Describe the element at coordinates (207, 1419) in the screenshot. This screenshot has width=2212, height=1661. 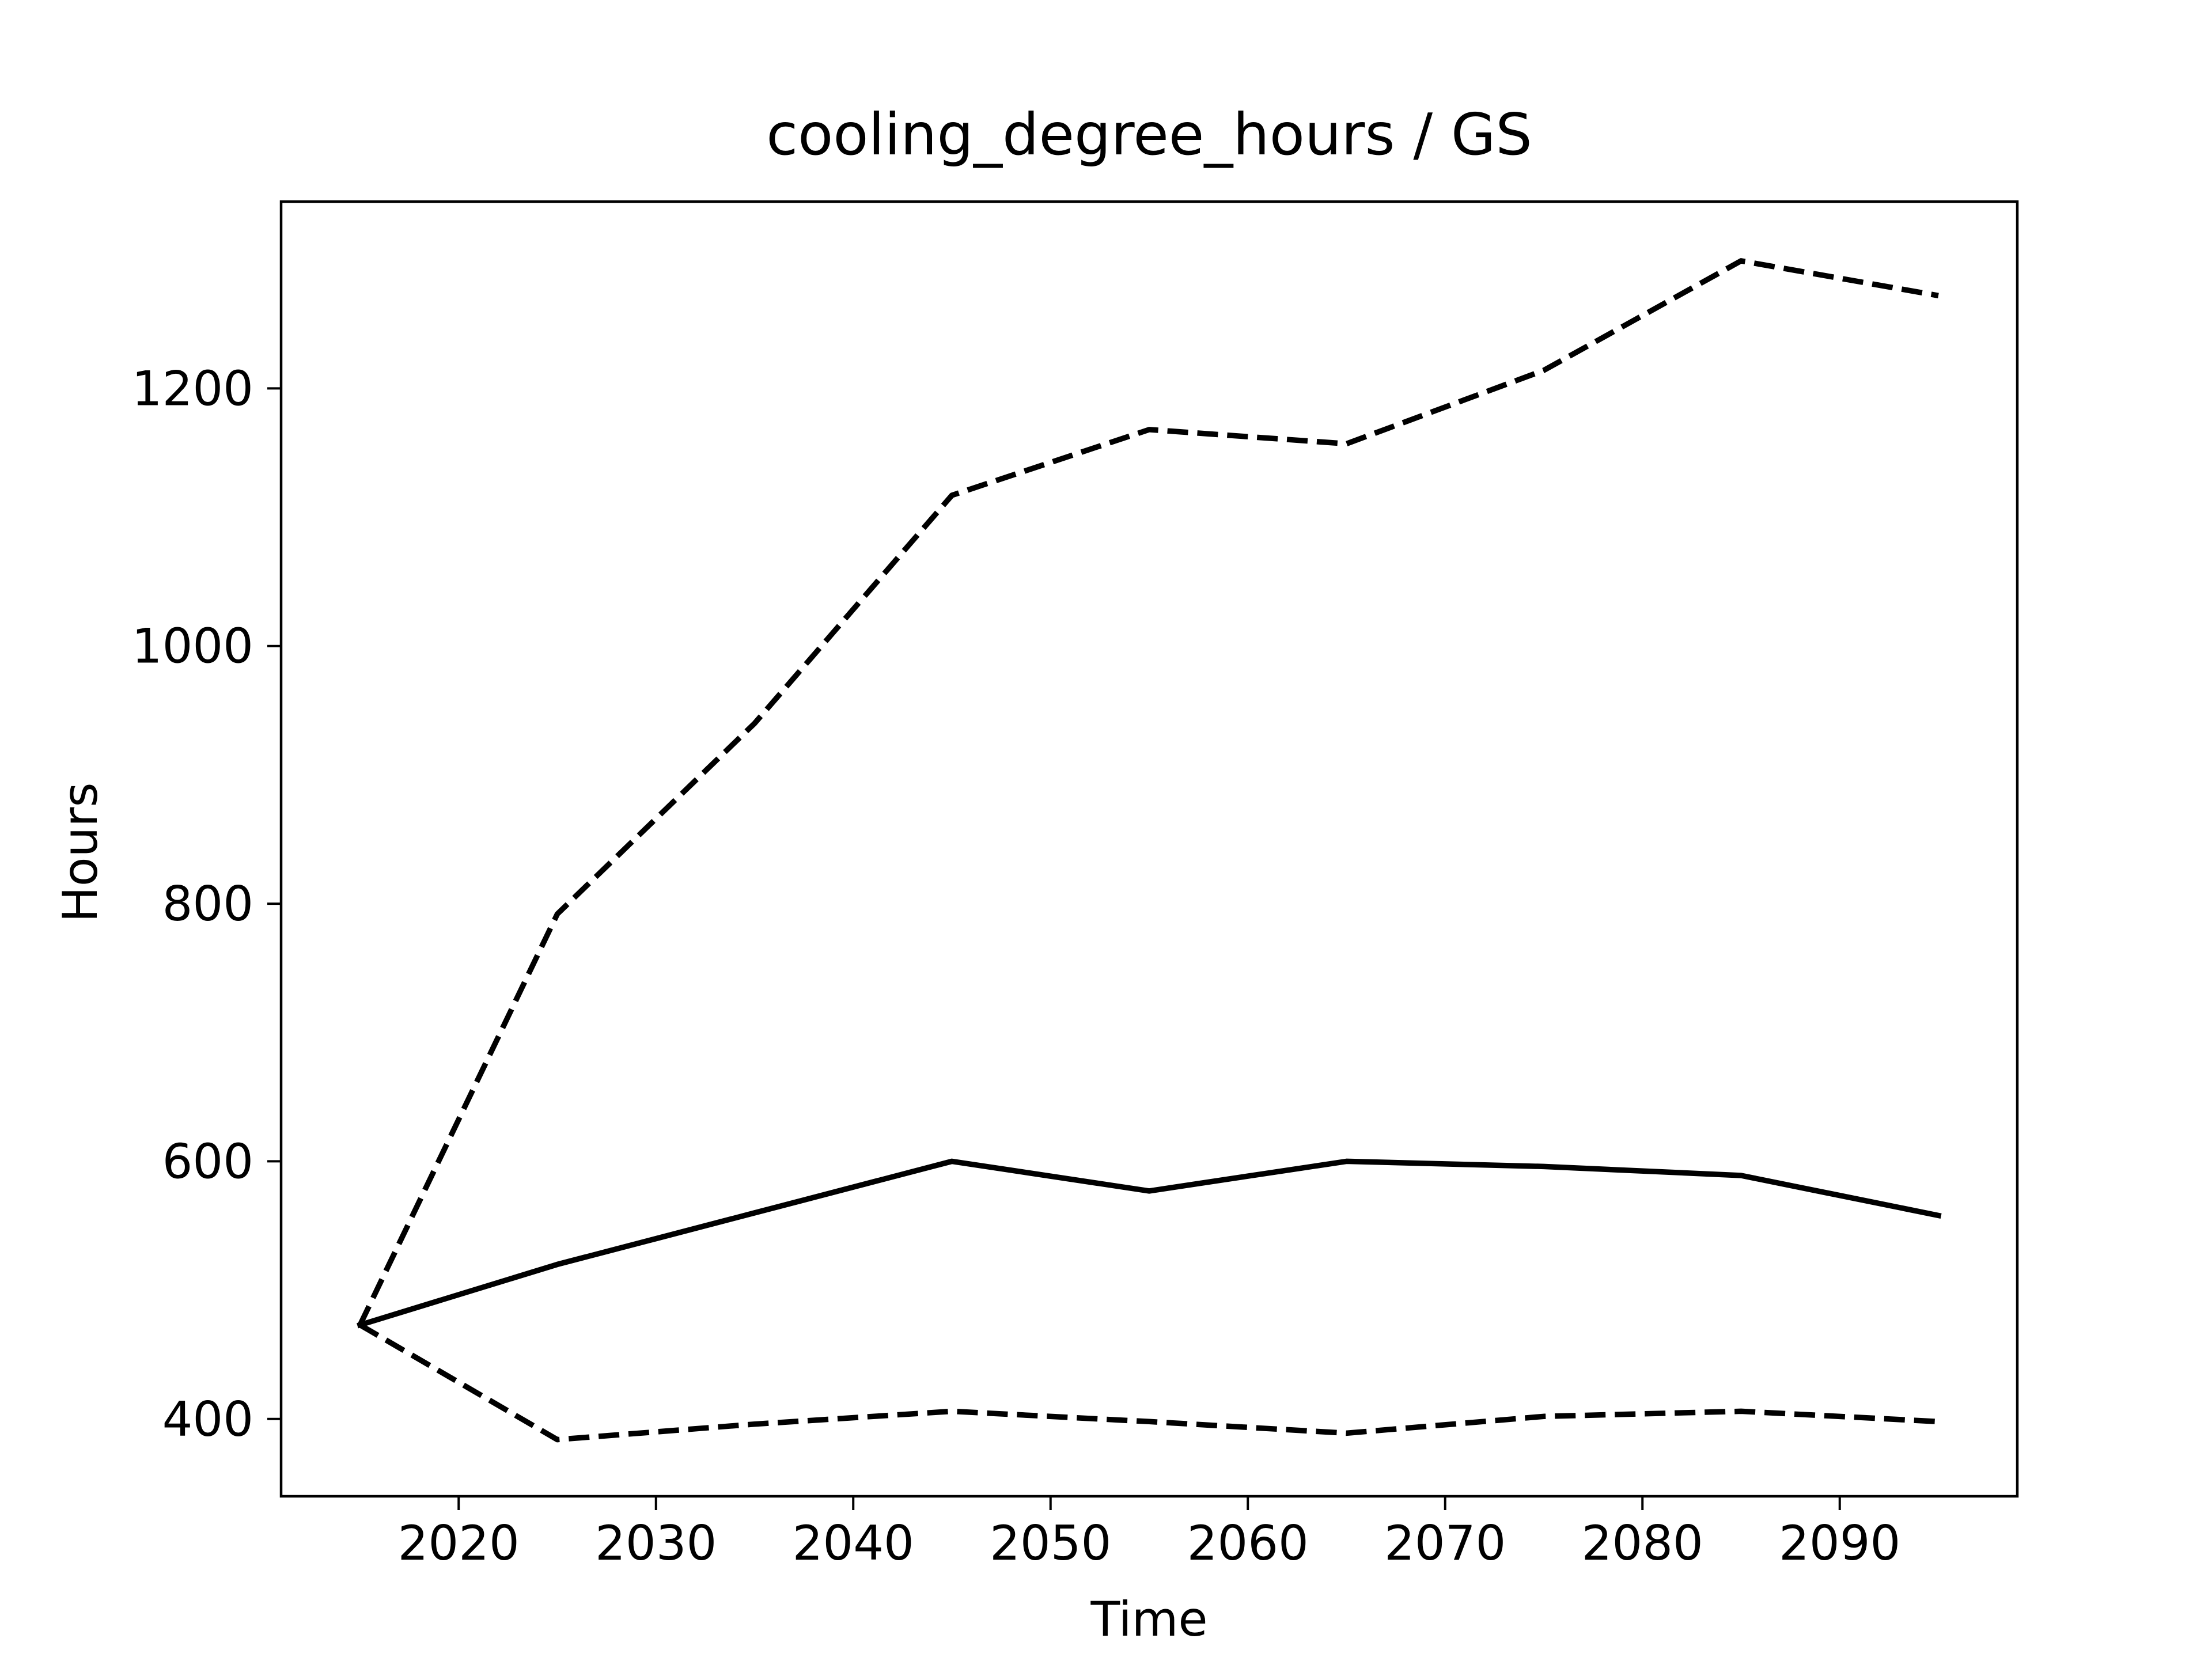
I see `y-tick-label-400: 400` at that location.